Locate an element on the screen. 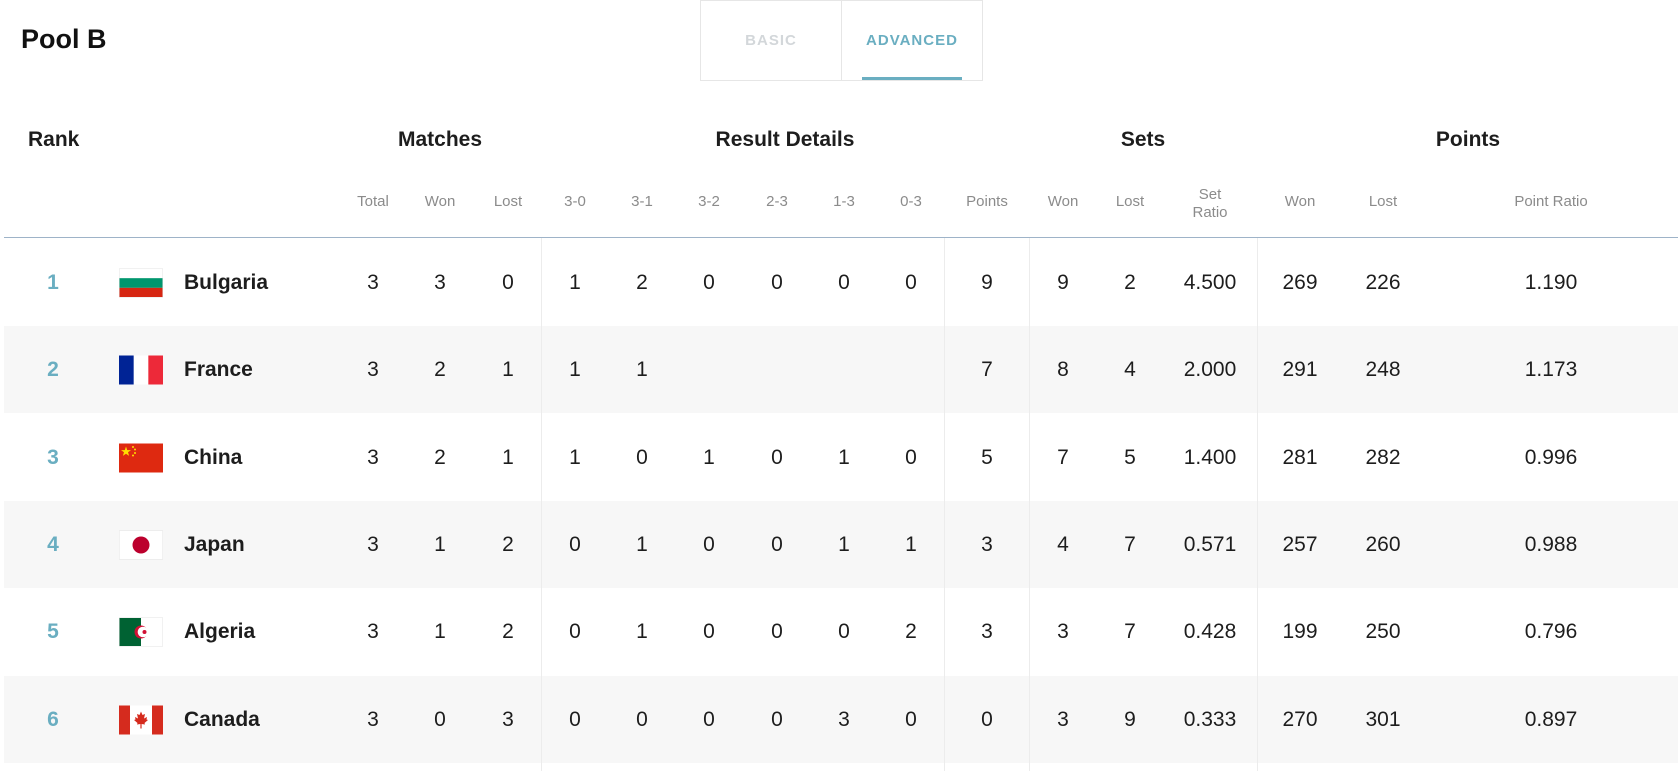  cell-set-ratio: 4.500 is located at coordinates (1210, 282).